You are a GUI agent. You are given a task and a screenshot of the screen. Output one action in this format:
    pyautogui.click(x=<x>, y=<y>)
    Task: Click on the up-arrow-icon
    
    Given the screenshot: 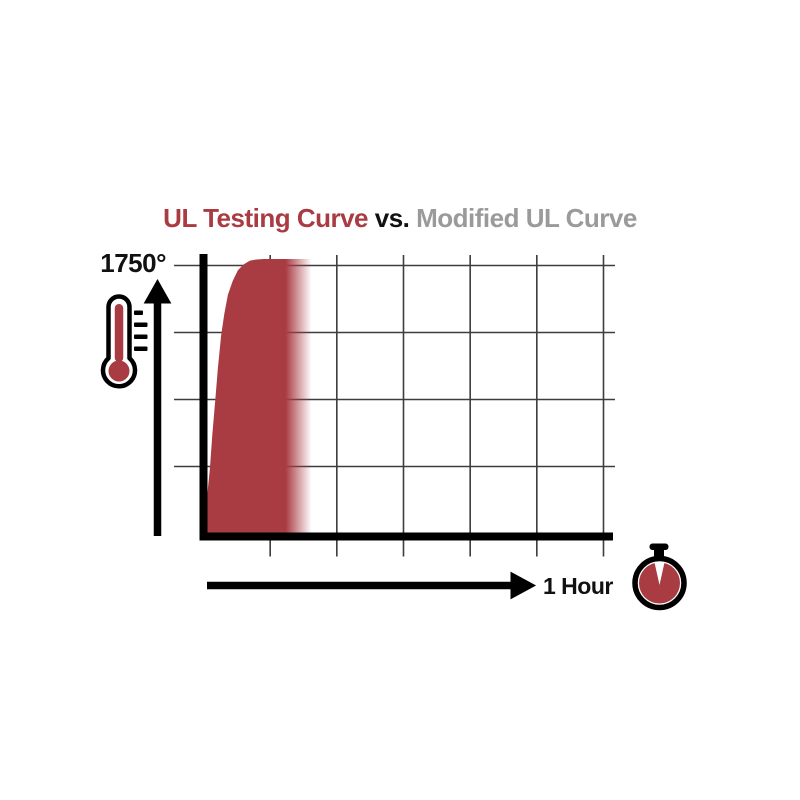 What is the action you would take?
    pyautogui.click(x=157, y=407)
    